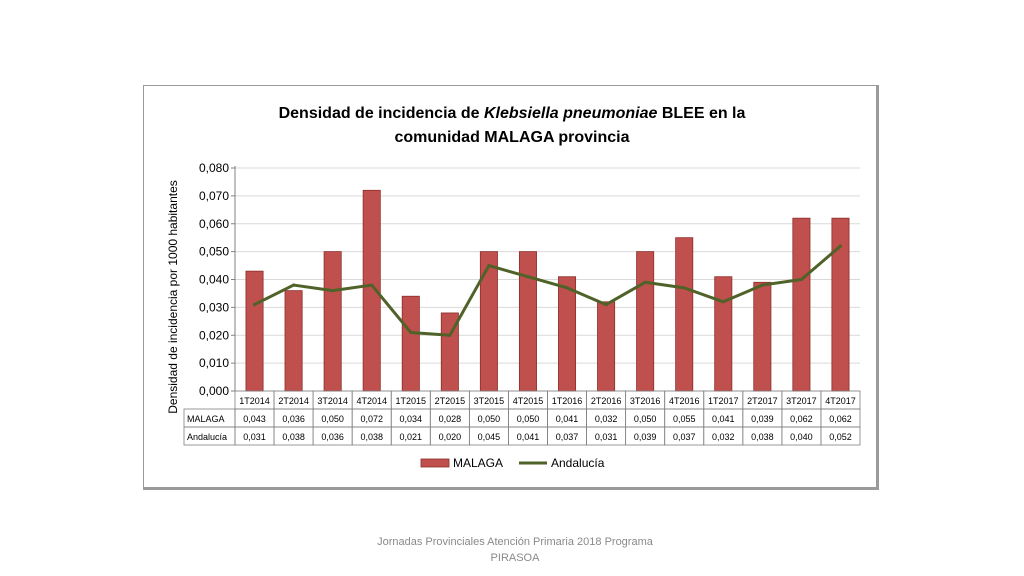 The height and width of the screenshot is (576, 1024). What do you see at coordinates (411, 437) in the screenshot?
I see `data-label-andalucia: 0,021` at bounding box center [411, 437].